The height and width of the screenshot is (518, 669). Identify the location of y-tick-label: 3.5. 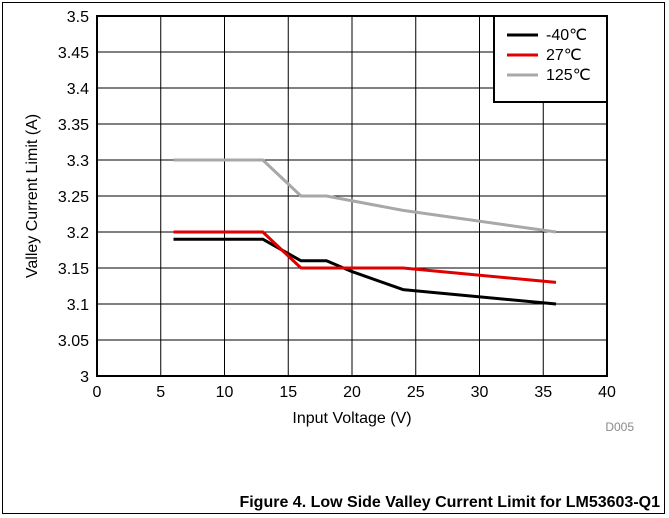
(78, 17).